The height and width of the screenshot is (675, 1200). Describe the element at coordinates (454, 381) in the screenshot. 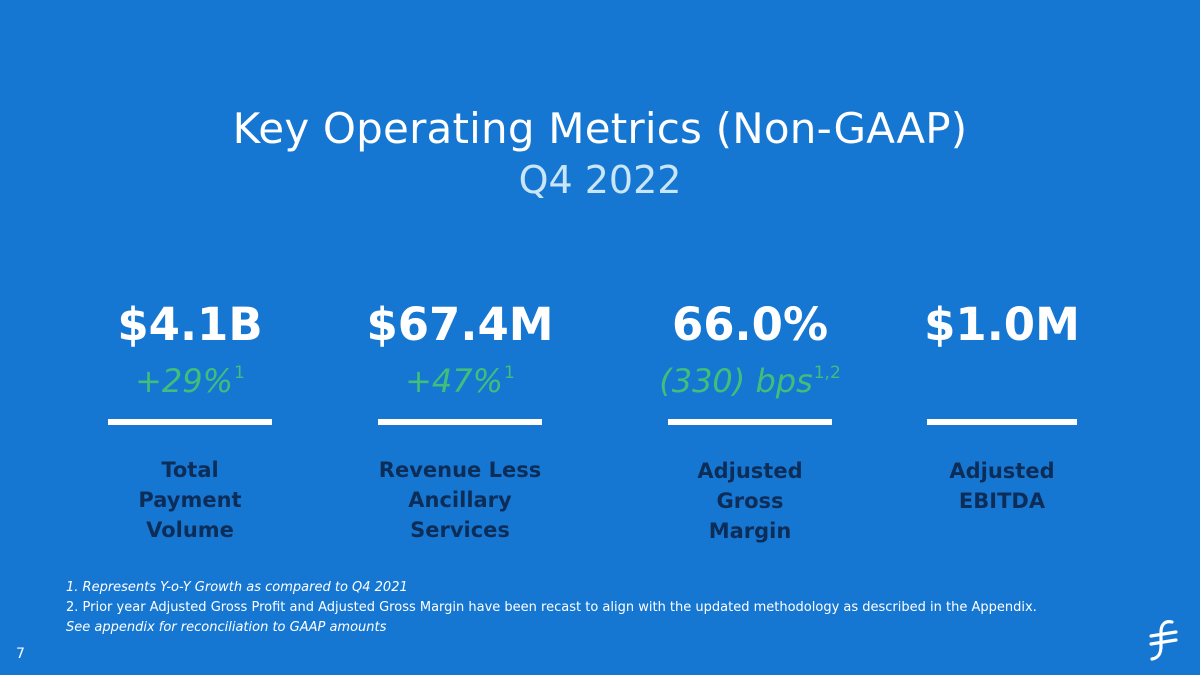

I see `growth-text: +47%` at that location.